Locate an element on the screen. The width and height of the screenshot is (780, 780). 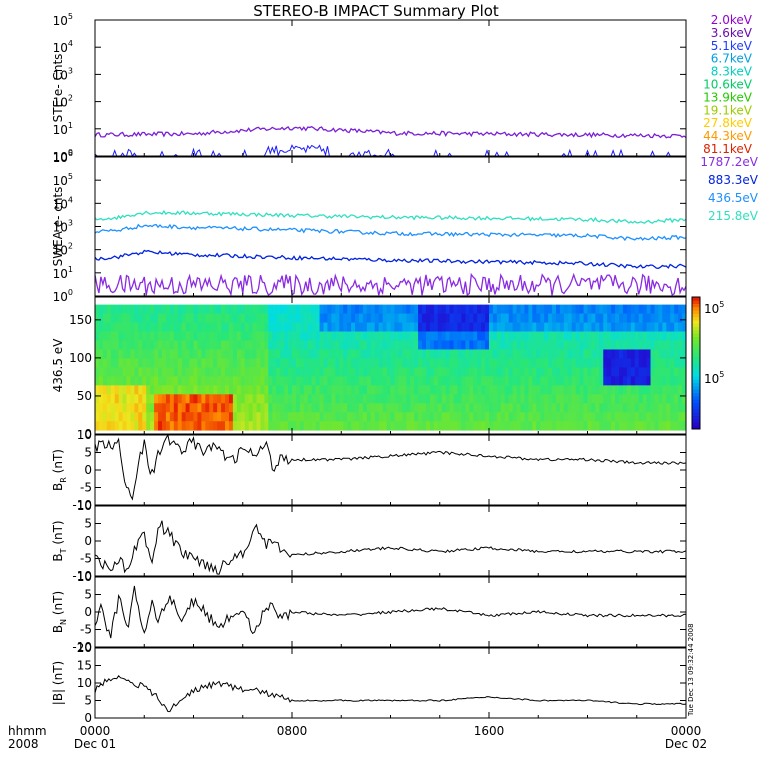
y-axis-label: SWEA e- cnts is located at coordinates (58, 227).